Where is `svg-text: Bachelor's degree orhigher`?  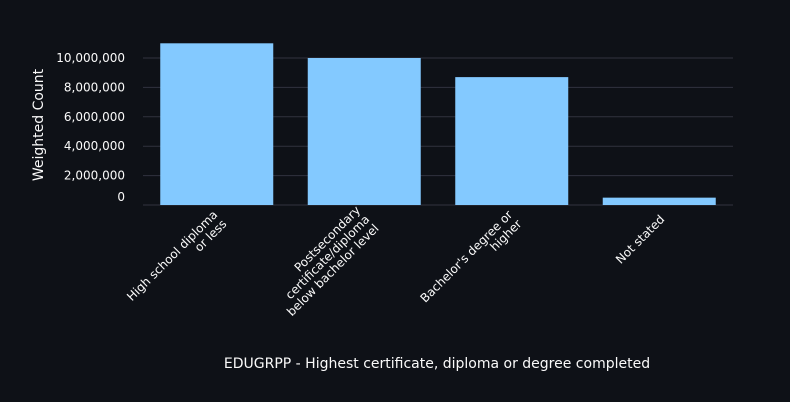 svg-text: Bachelor's degree orhigher is located at coordinates (470, 261).